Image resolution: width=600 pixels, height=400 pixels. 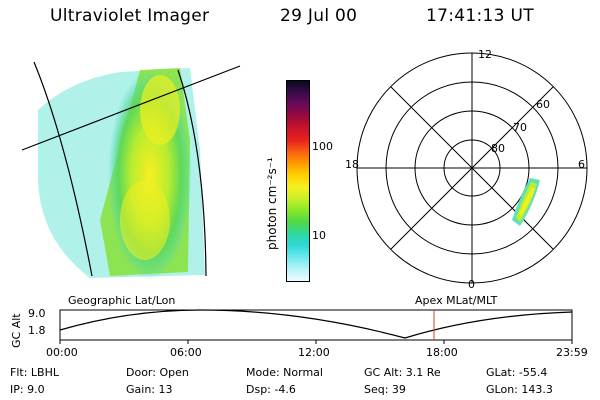 What do you see at coordinates (526, 202) in the screenshot?
I see `polar-emission-region` at bounding box center [526, 202].